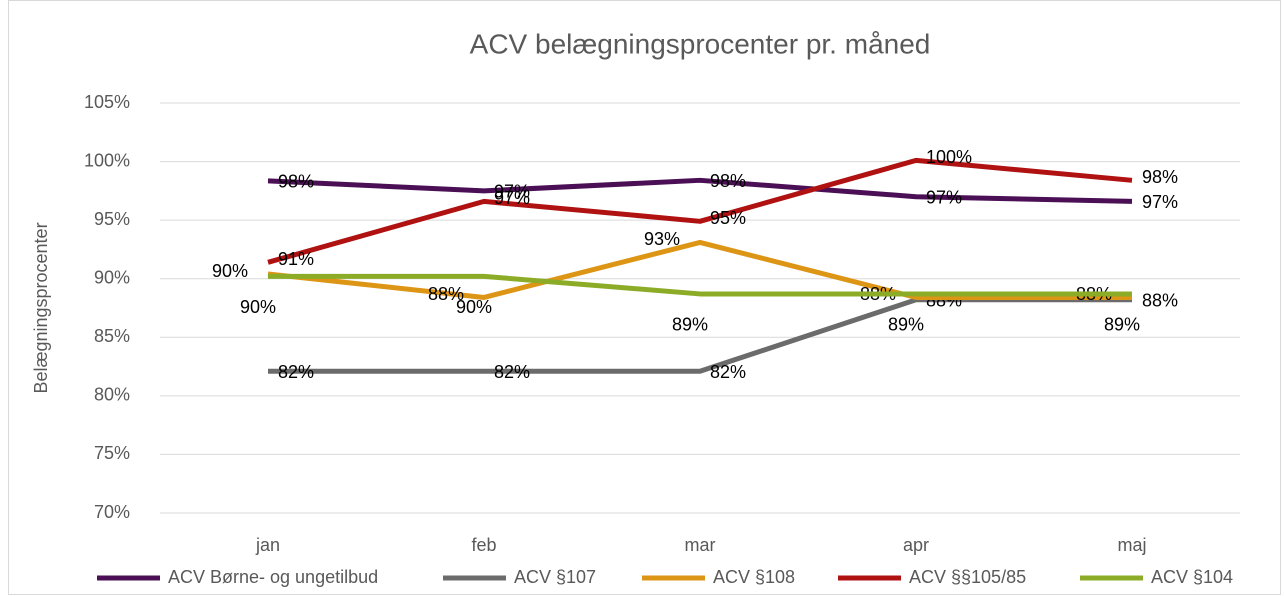  What do you see at coordinates (1131, 545) in the screenshot?
I see `x-tick-label: maj` at bounding box center [1131, 545].